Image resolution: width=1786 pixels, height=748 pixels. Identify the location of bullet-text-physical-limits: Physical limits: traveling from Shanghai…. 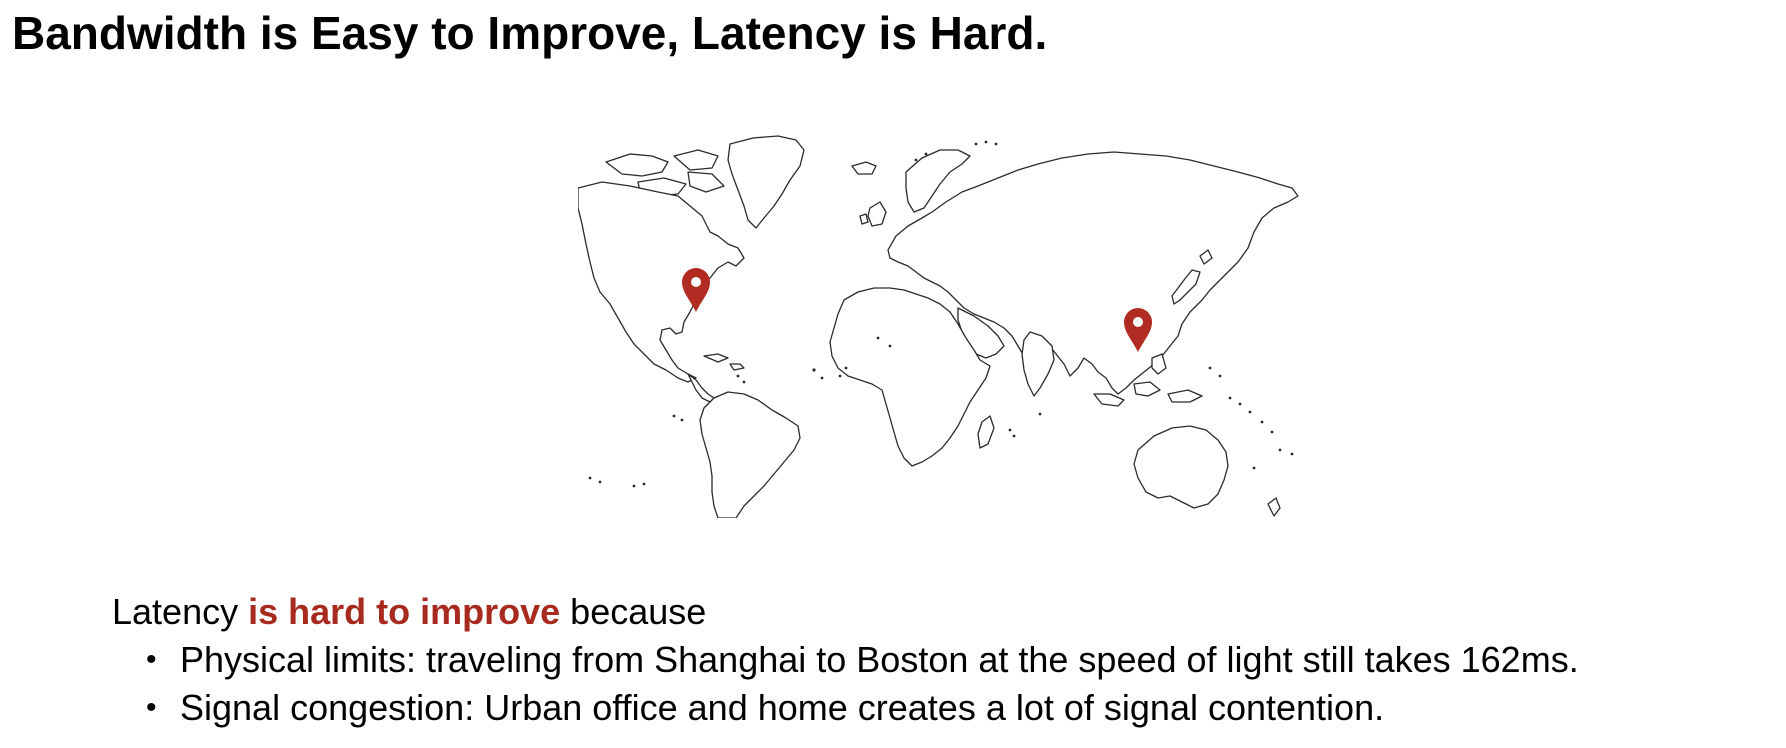
(879, 659).